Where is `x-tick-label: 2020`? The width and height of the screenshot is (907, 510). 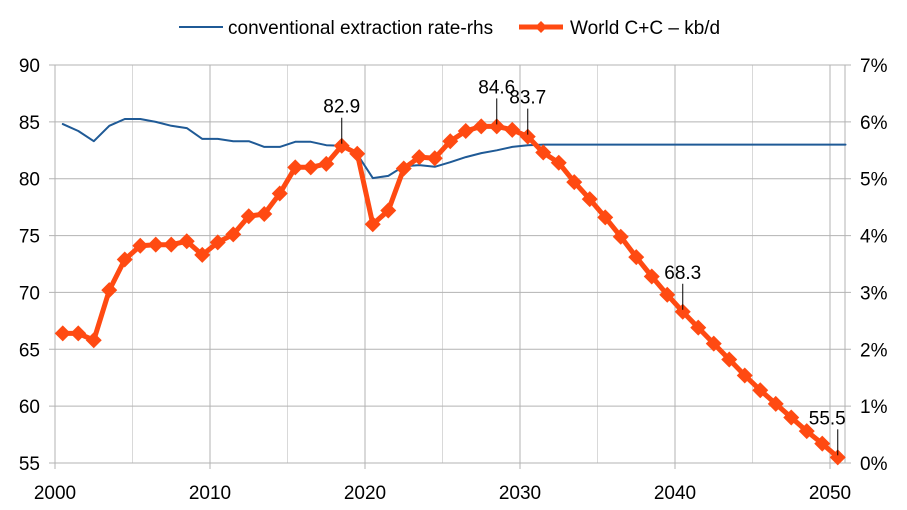
x-tick-label: 2020 is located at coordinates (365, 493).